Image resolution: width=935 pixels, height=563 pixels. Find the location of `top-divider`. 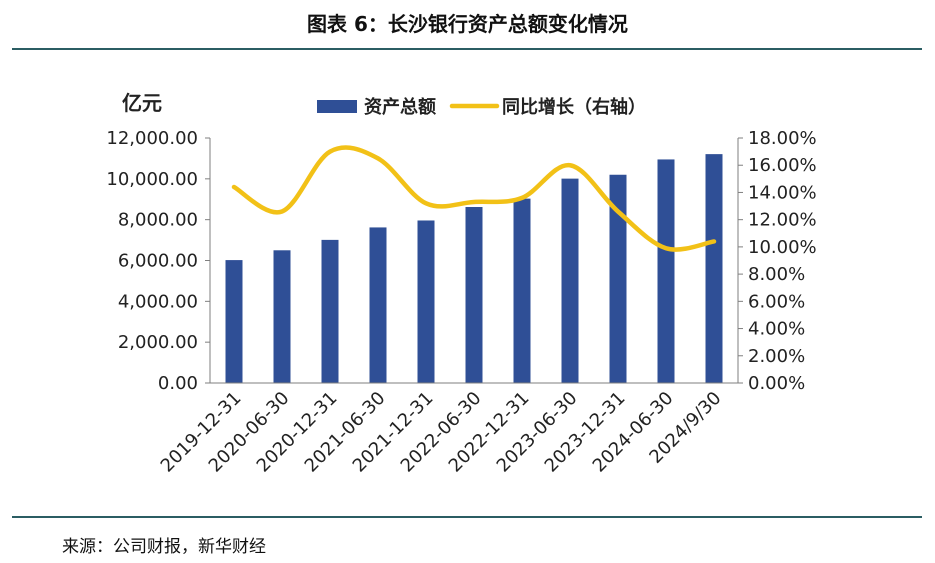

top-divider is located at coordinates (467, 49).